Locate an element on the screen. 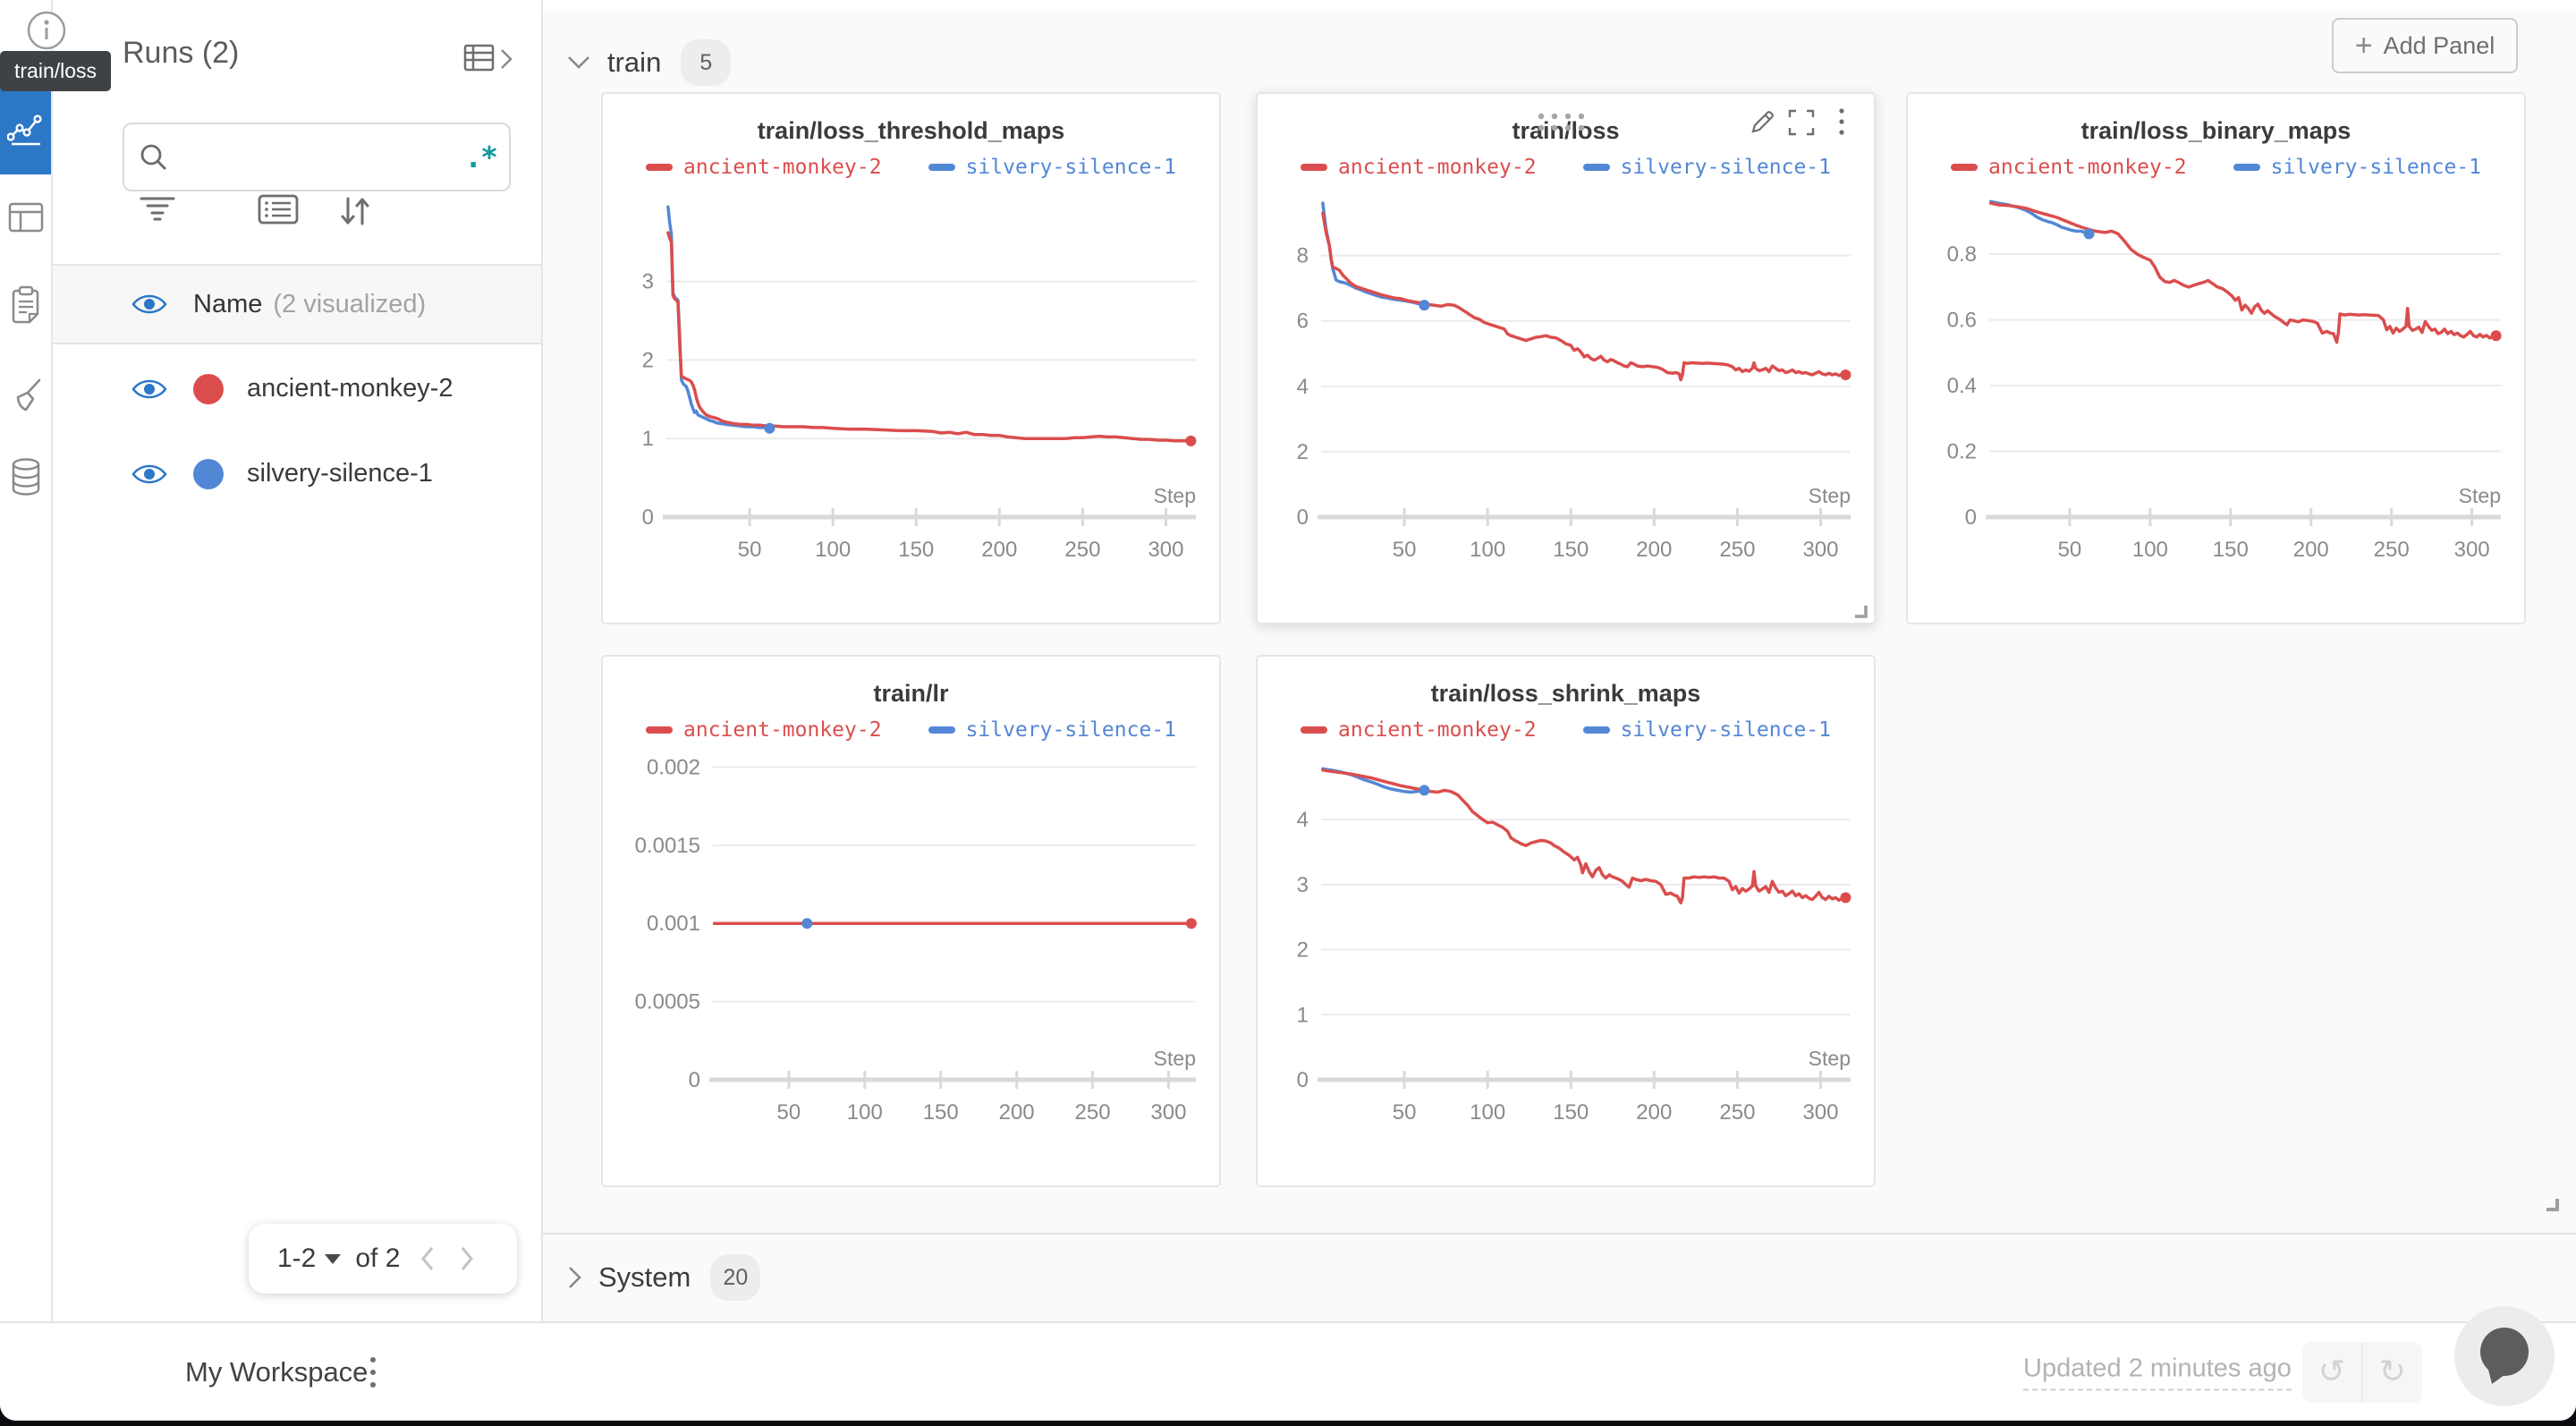 Image resolution: width=2576 pixels, height=1426 pixels. info-icon is located at coordinates (47, 31).